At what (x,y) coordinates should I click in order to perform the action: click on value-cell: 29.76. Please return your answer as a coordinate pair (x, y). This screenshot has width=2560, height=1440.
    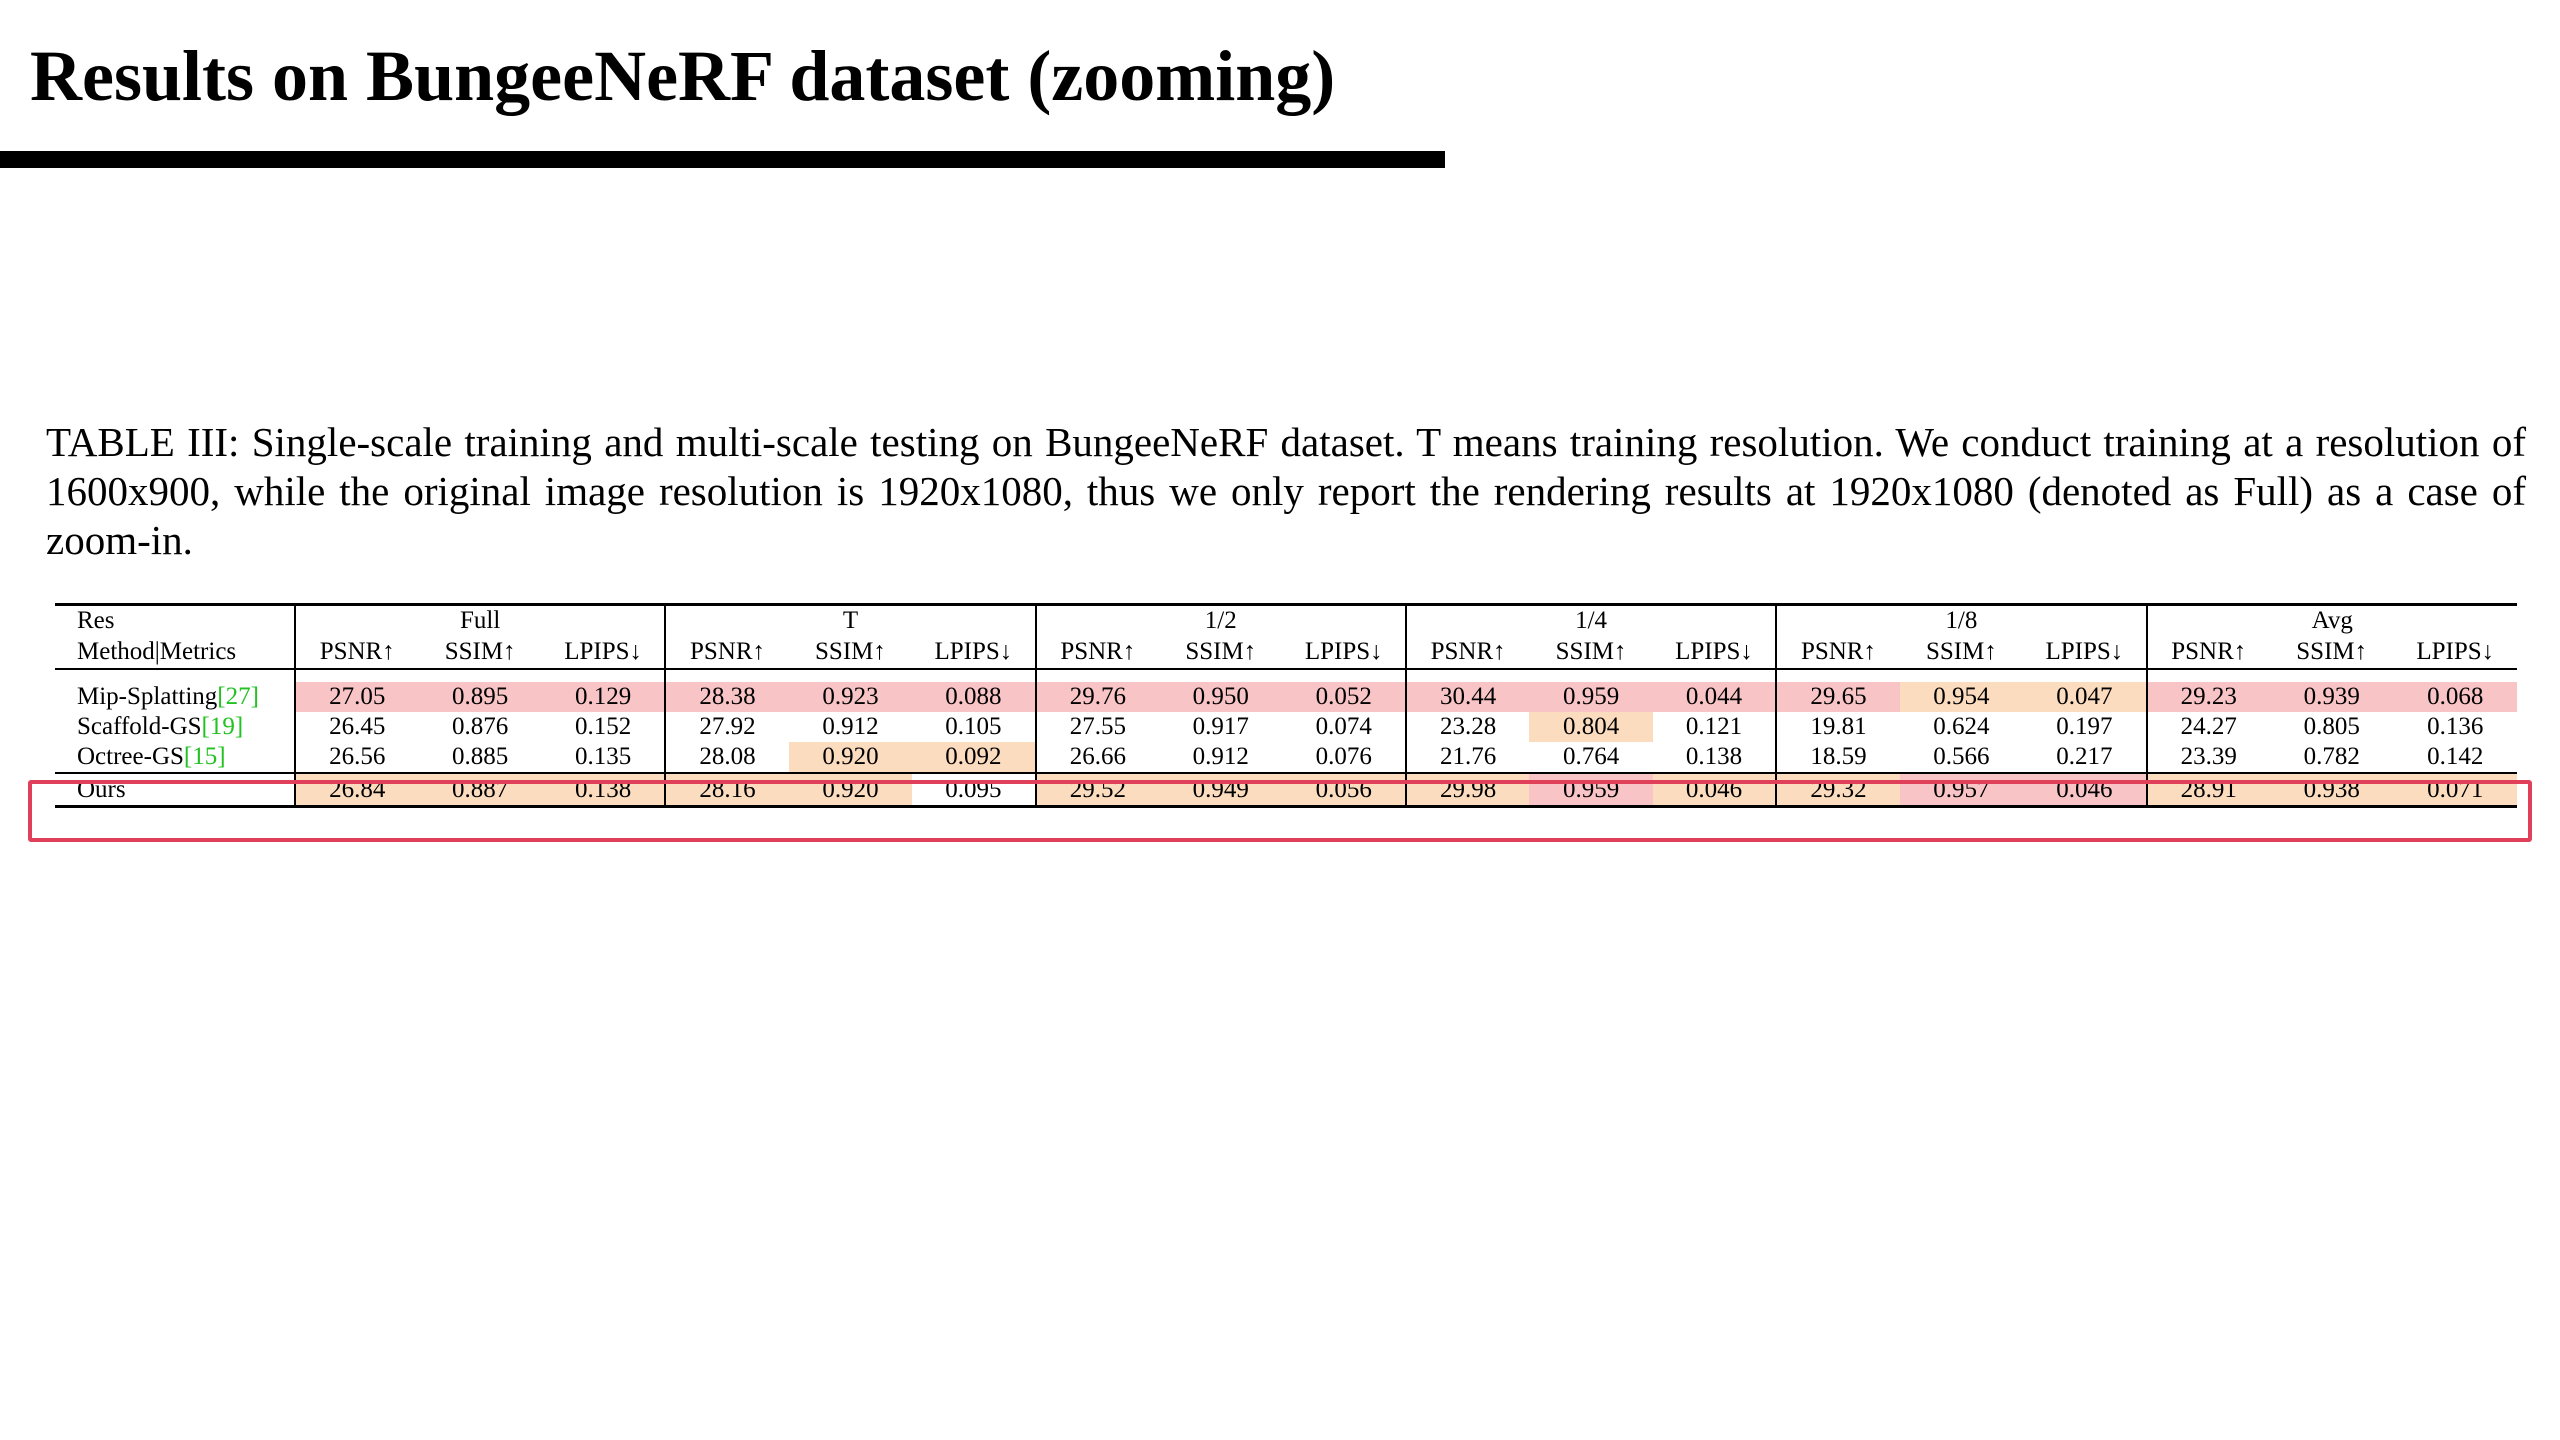
    Looking at the image, I should click on (1097, 697).